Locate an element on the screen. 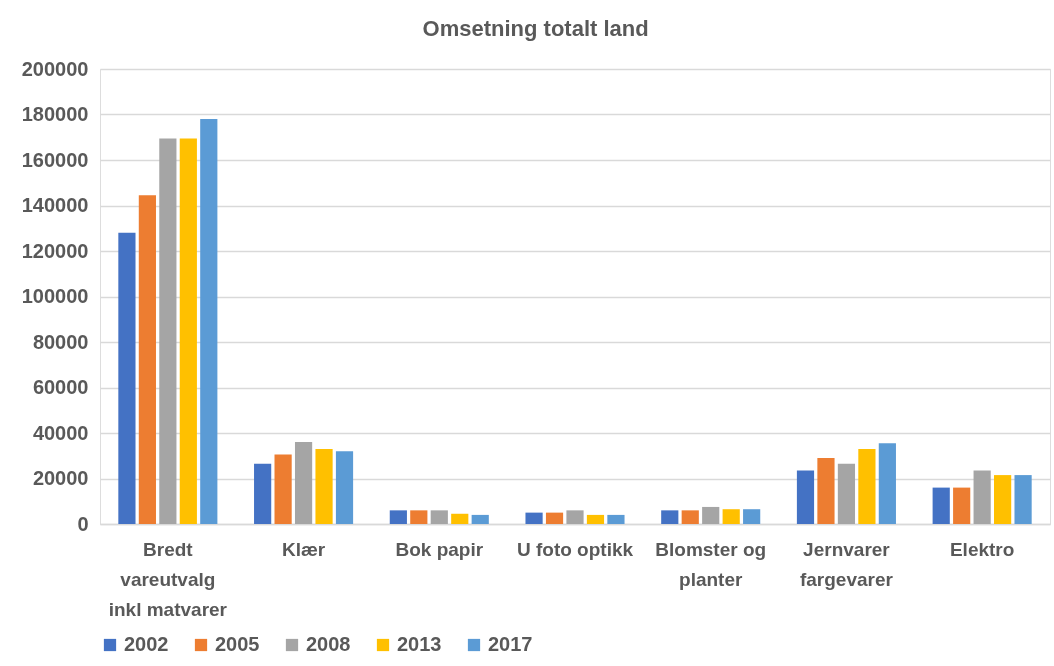 The height and width of the screenshot is (666, 1054). chart-title: Omsetning totalt land is located at coordinates (535, 28).